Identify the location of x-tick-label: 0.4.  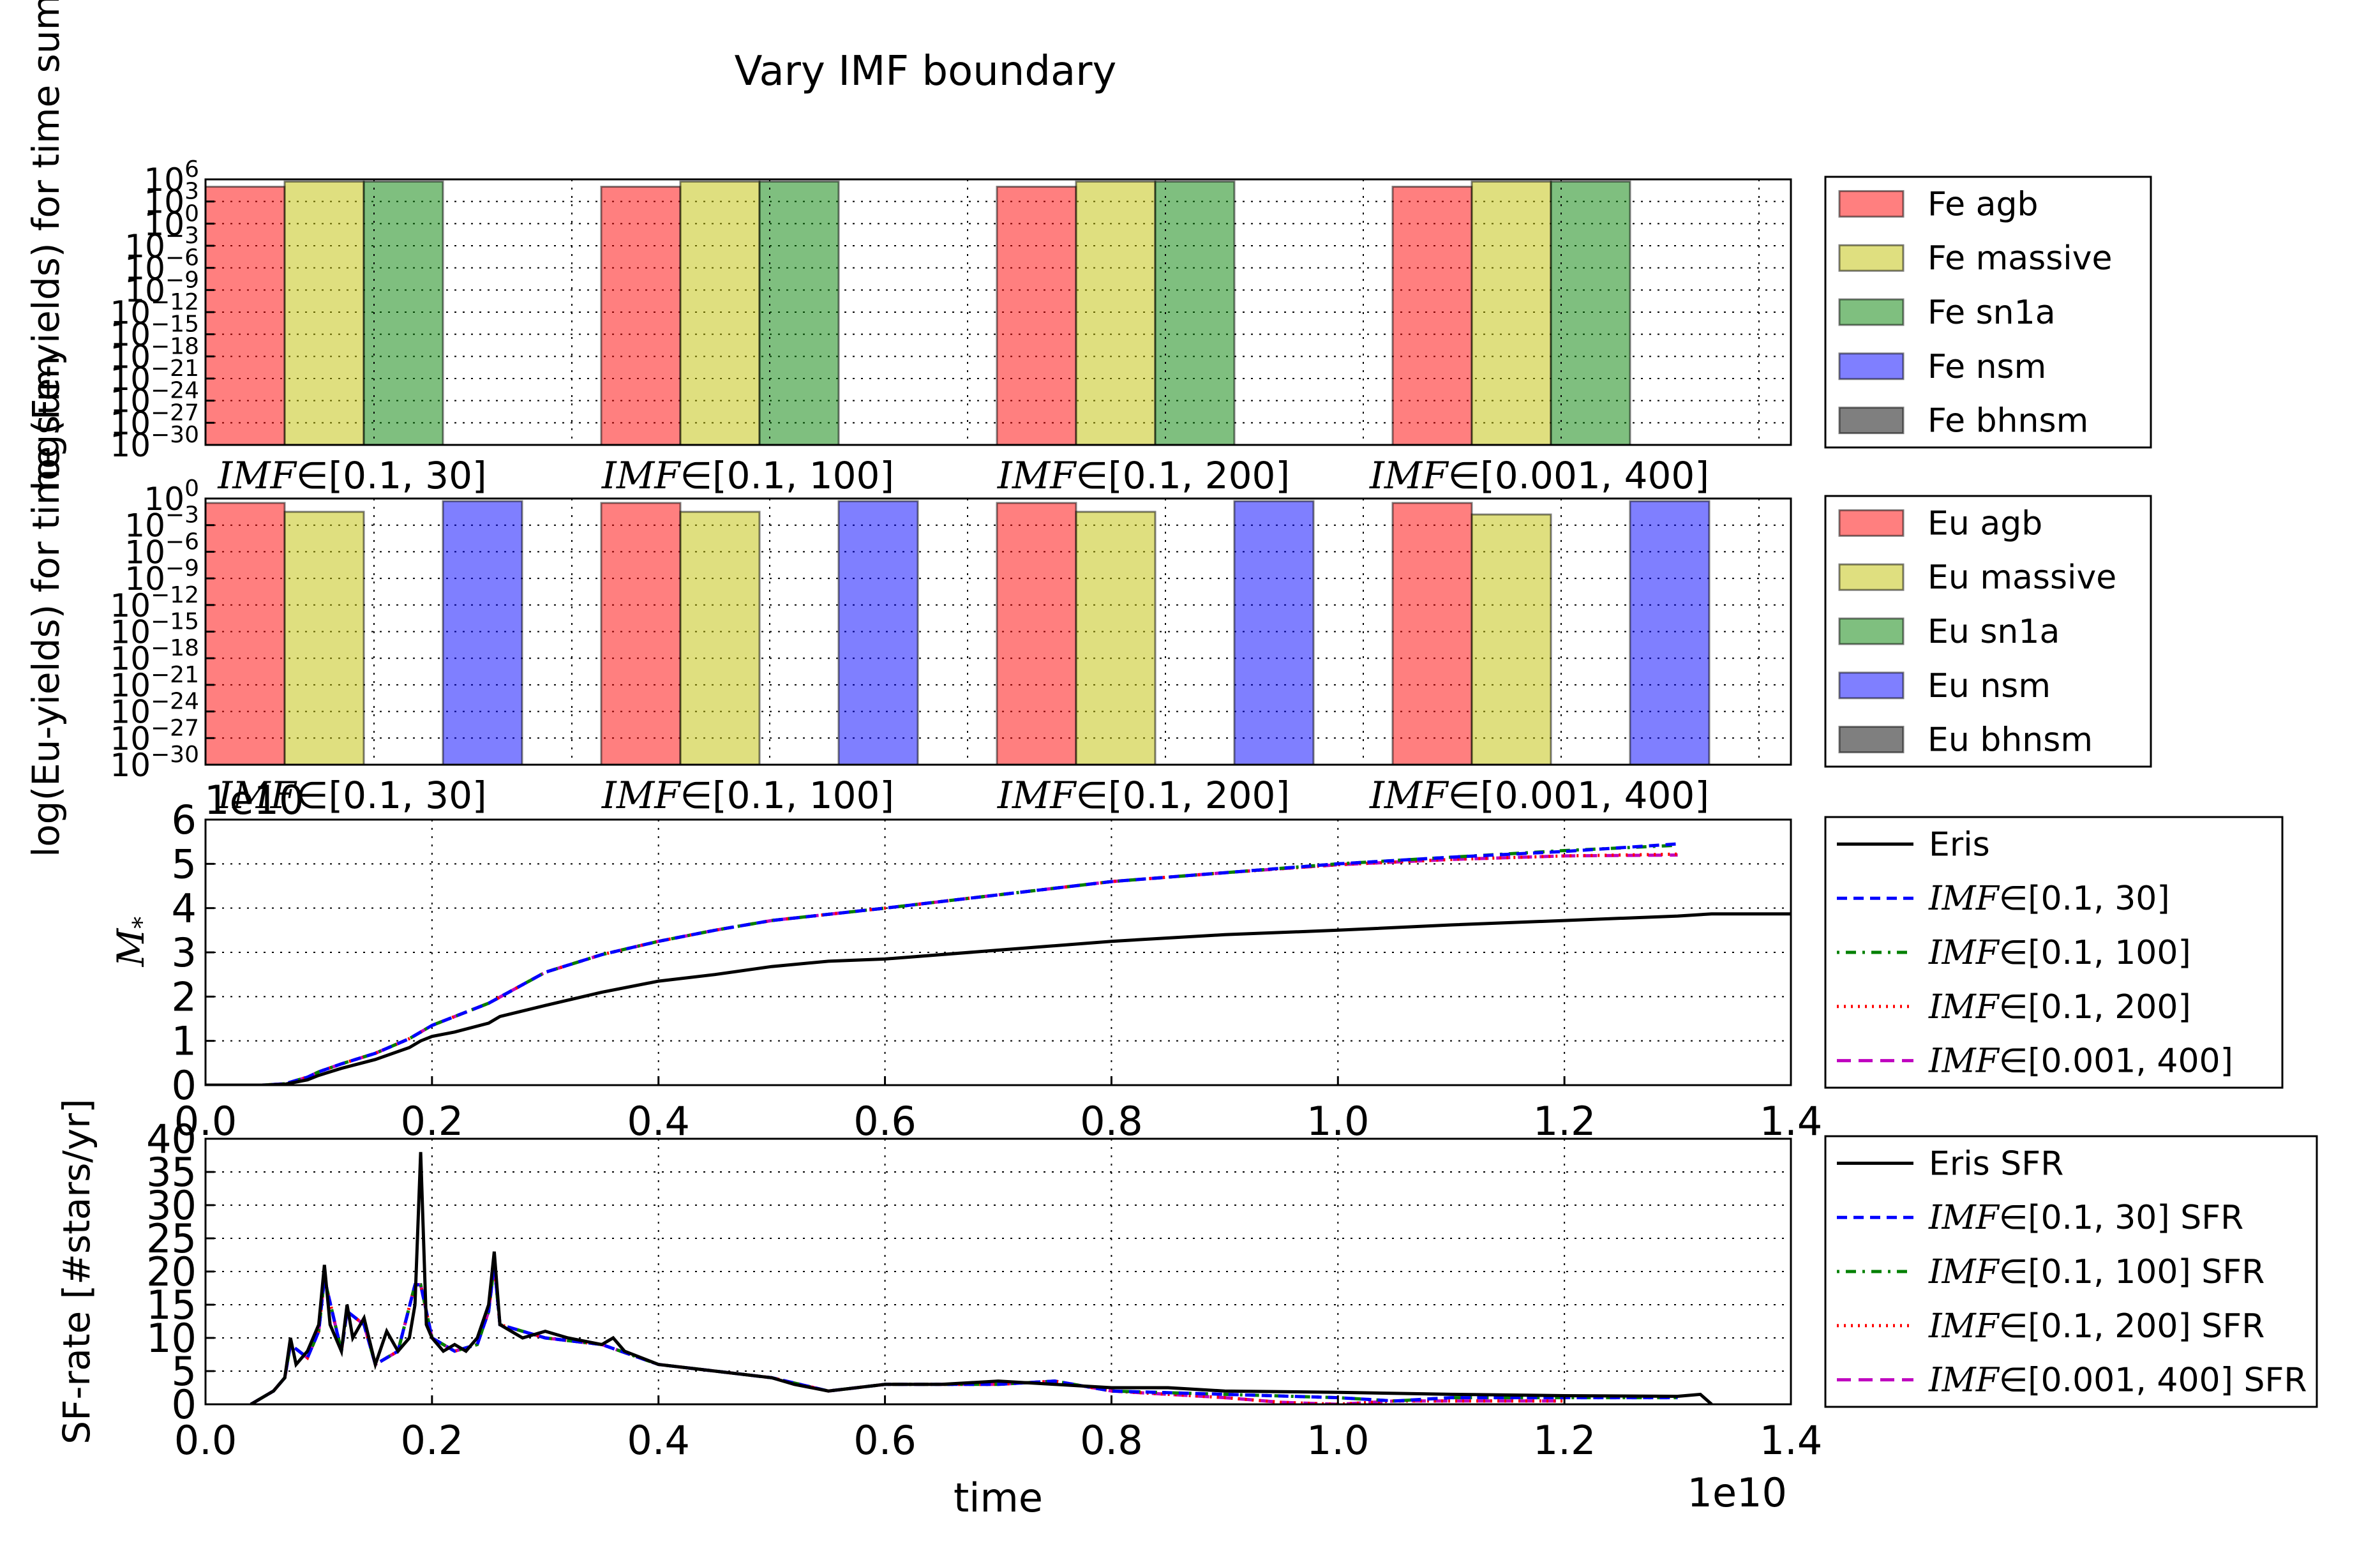
(658, 1121).